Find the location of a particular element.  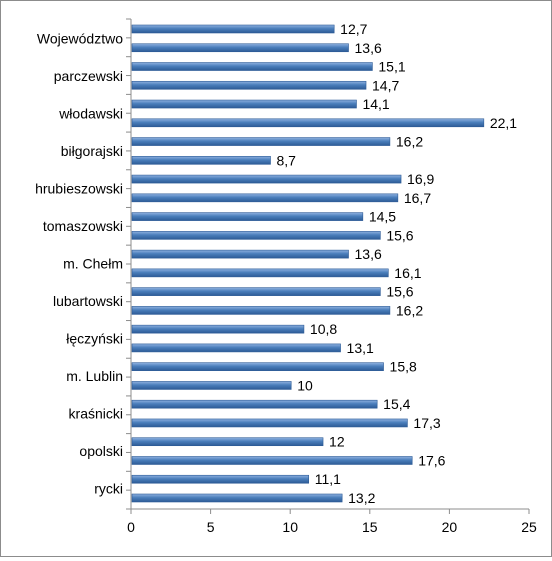

category-label: kraśnicki is located at coordinates (96, 414).